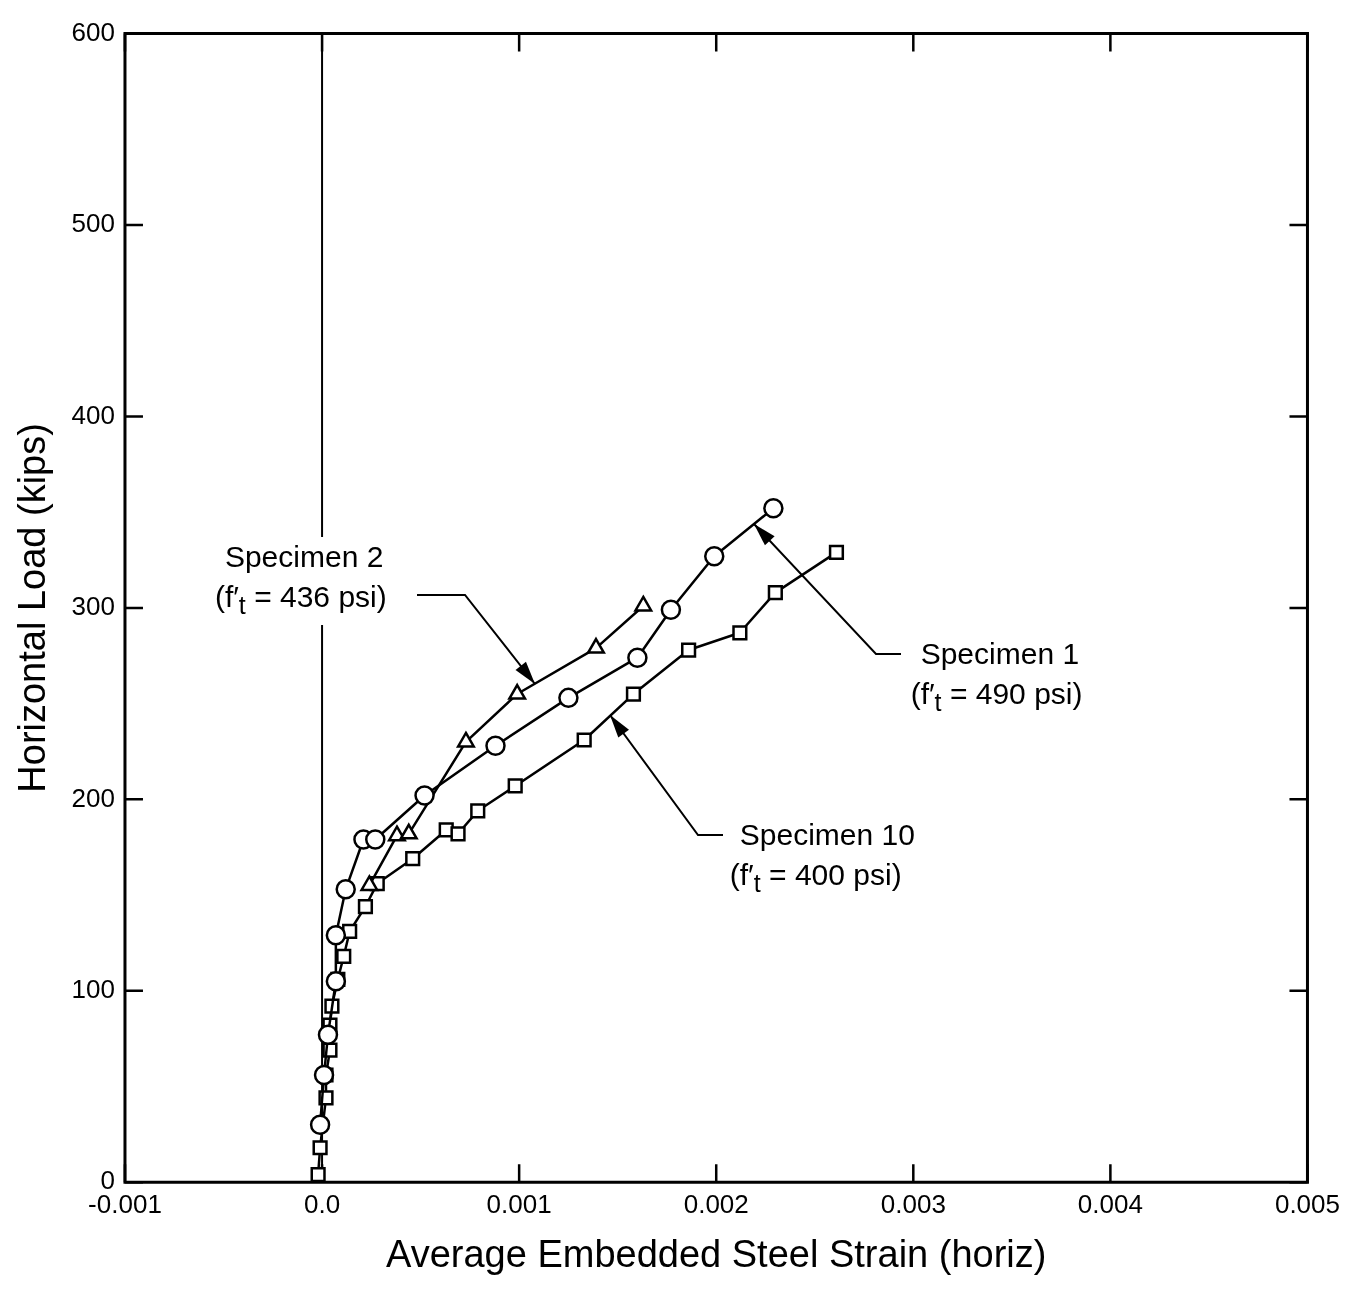 This screenshot has width=1359, height=1295. Describe the element at coordinates (93, 31) in the screenshot. I see `y-tick-label: 600` at that location.